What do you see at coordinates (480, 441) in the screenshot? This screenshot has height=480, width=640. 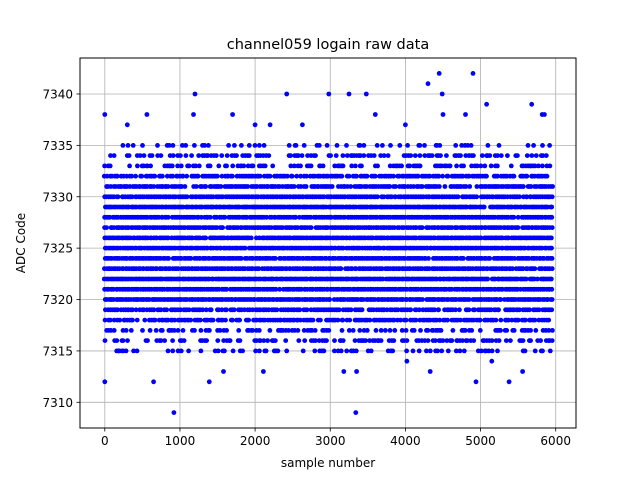 I see `x-tick-label: 5000` at bounding box center [480, 441].